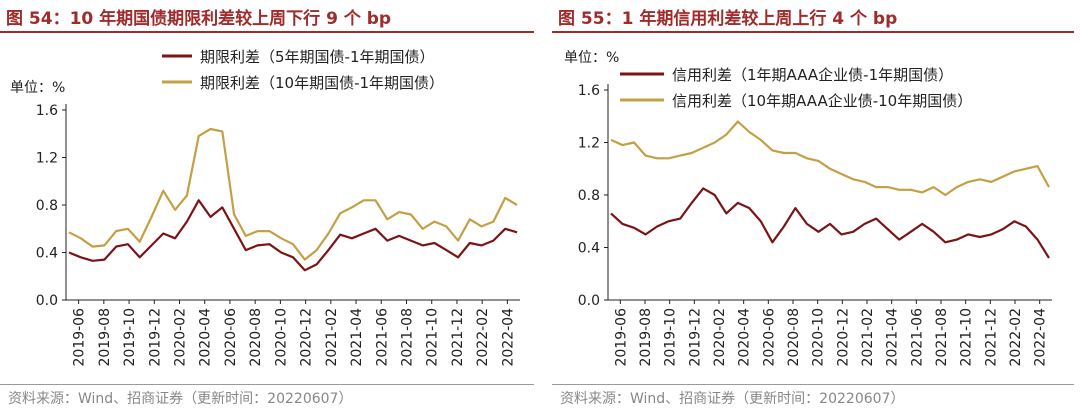  What do you see at coordinates (199, 19) in the screenshot?
I see `chart-title: 图 54：10 年期国债期限利差较上周下行 9 个 bp` at bounding box center [199, 19].